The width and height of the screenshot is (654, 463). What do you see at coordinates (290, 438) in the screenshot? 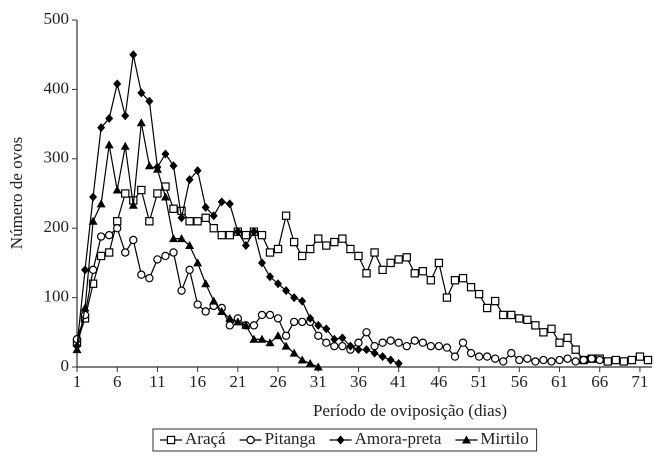
I see `legend-label: Pitanga` at bounding box center [290, 438].